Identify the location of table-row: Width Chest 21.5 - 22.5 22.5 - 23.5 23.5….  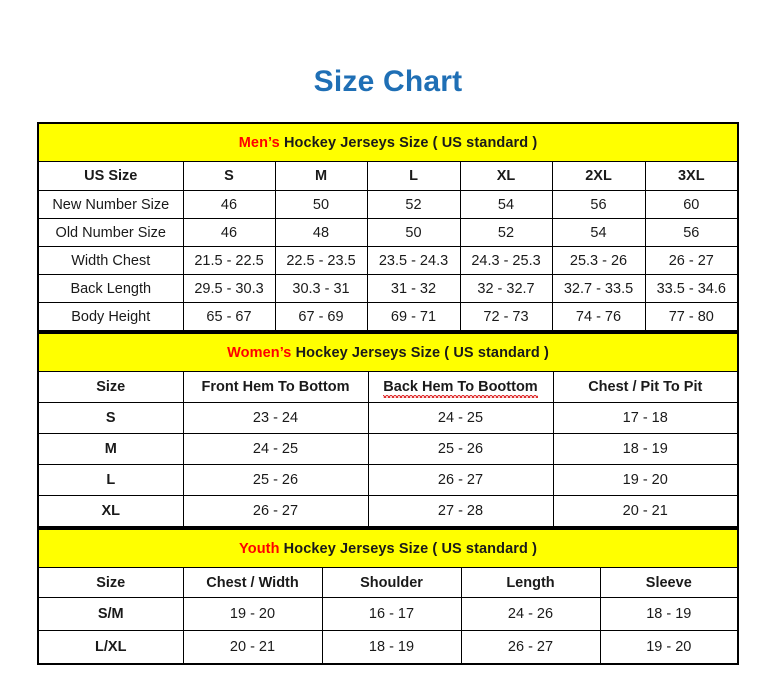
(388, 260).